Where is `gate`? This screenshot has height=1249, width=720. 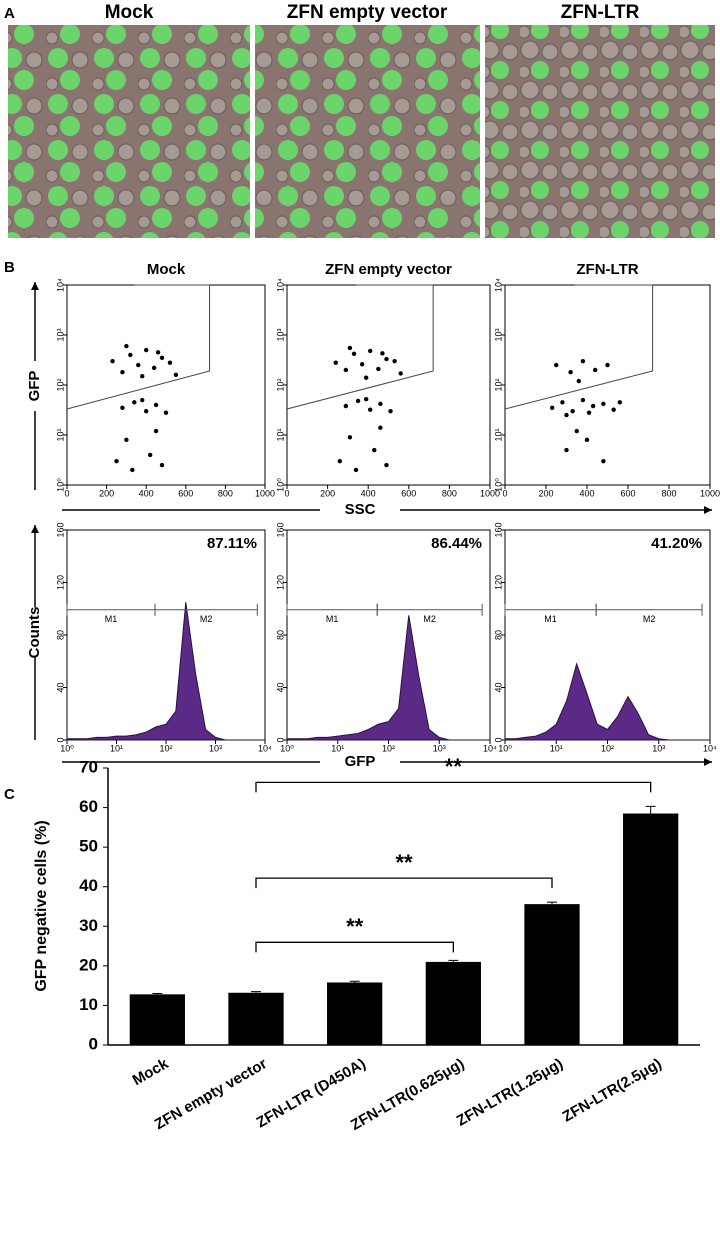
gate is located at coordinates (579, 347).